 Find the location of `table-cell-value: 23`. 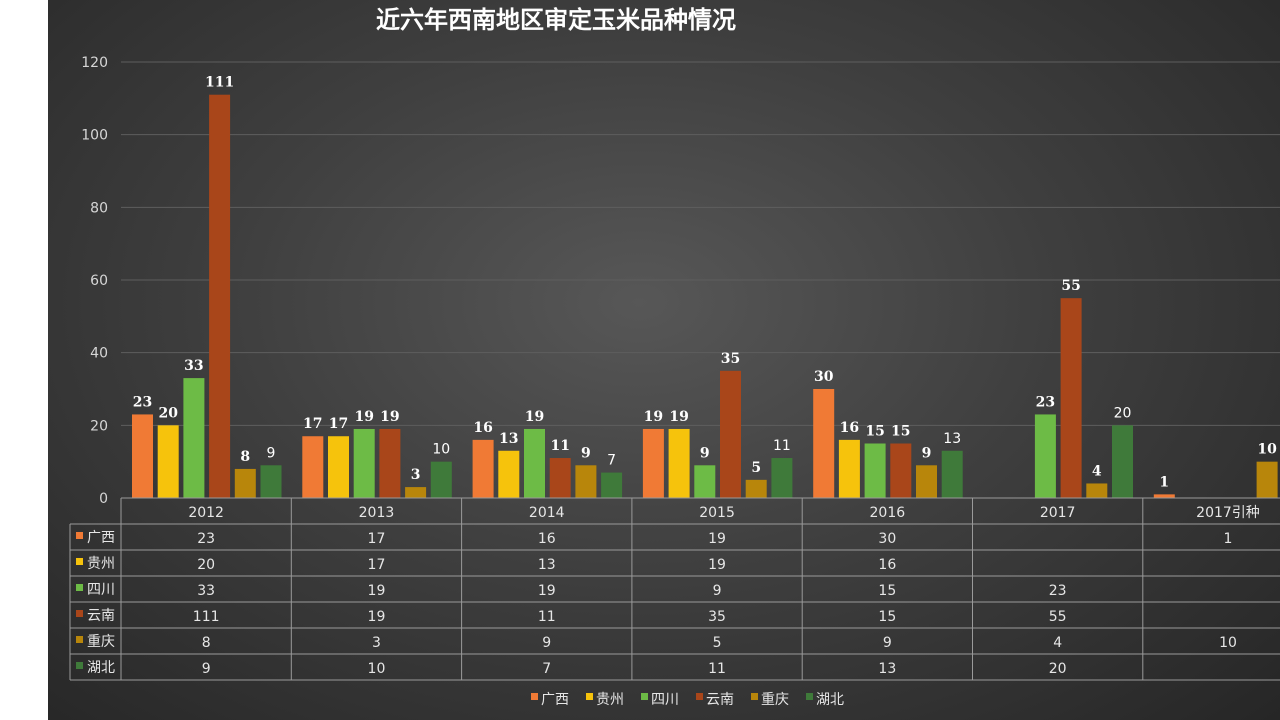

table-cell-value: 23 is located at coordinates (1058, 591).